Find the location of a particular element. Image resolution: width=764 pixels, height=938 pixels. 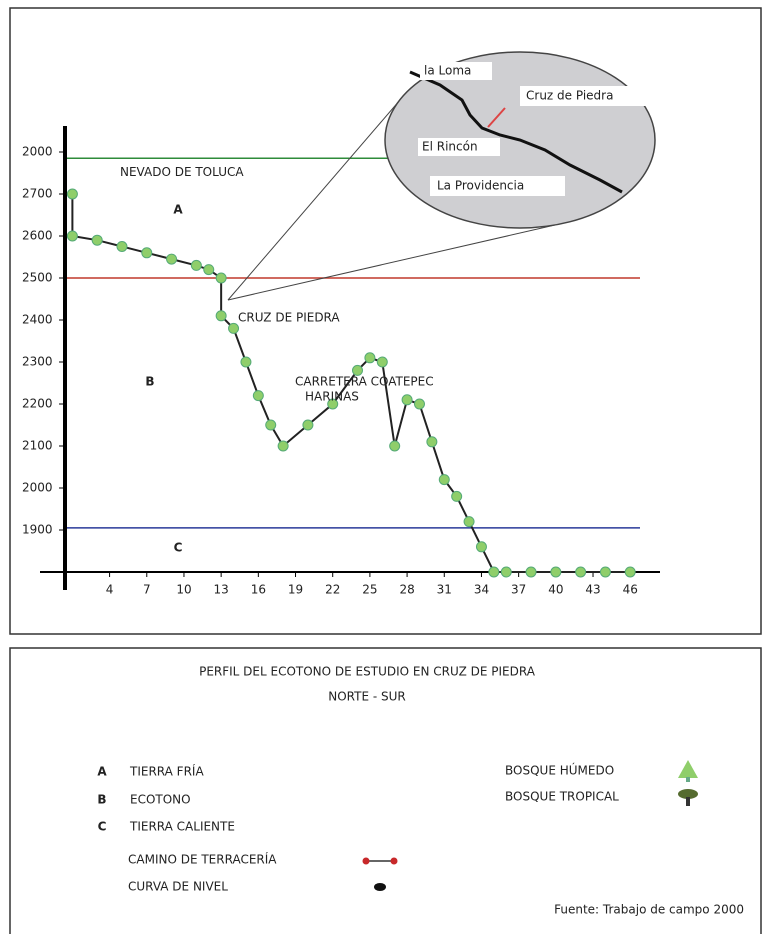

y-tick-label: 2400 is located at coordinates (37, 320).